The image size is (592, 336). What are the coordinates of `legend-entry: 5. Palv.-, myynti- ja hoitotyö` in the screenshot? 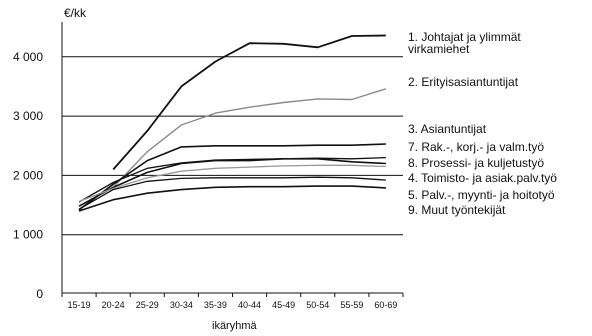 It's located at (481, 195).